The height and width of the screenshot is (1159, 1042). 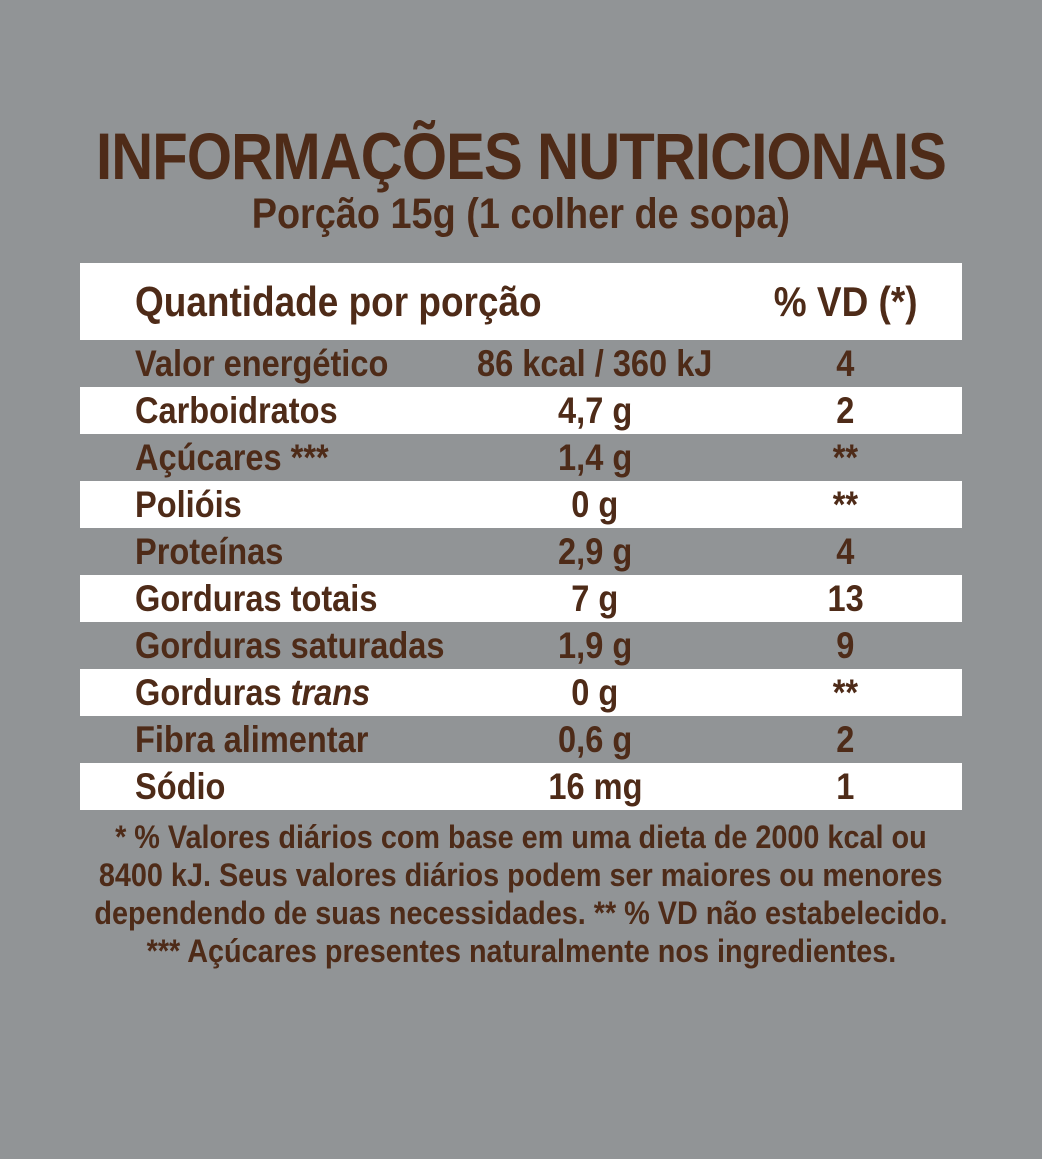 I want to click on nutrient-label: Gorduras saturadas, so click(x=290, y=645).